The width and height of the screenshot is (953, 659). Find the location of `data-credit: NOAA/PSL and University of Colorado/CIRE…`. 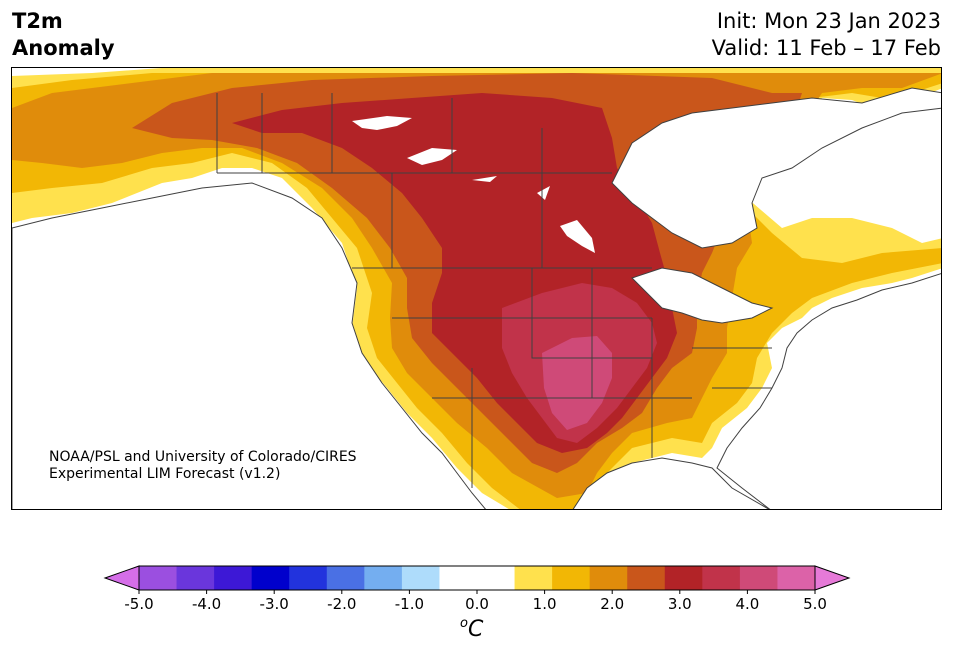

data-credit: NOAA/PSL and University of Colorado/CIRE… is located at coordinates (203, 466).